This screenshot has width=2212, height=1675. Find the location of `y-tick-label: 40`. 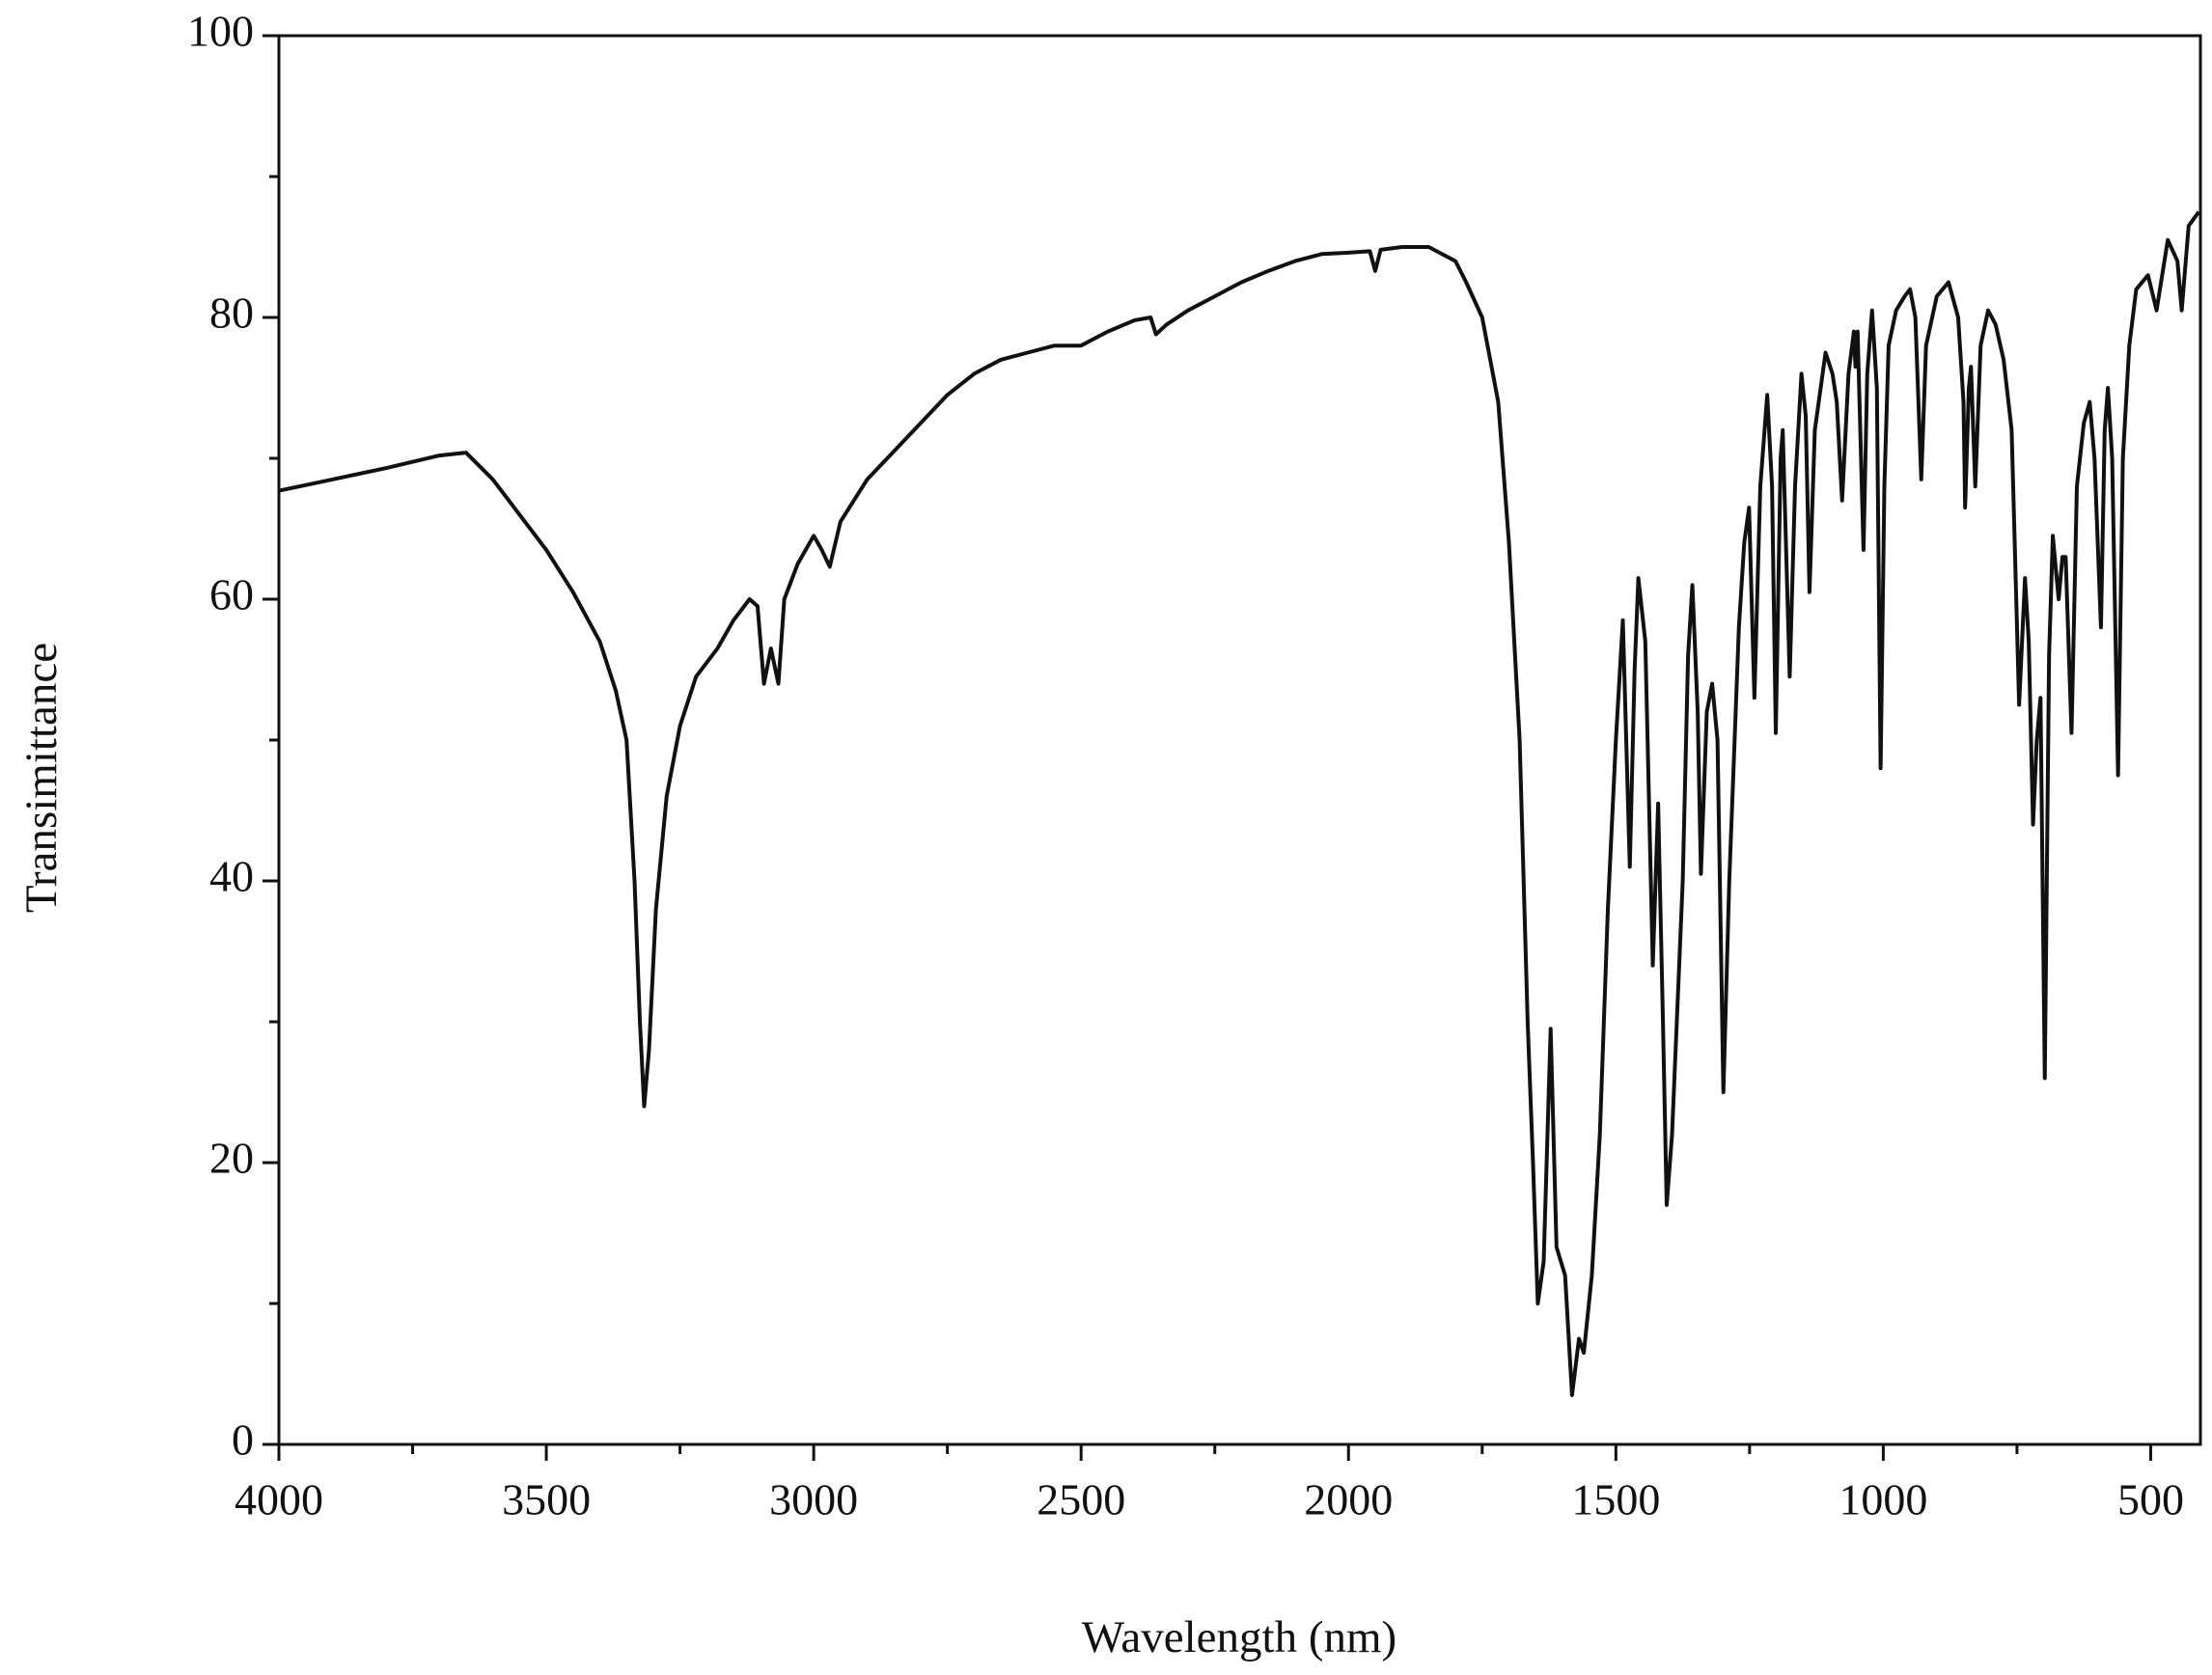

y-tick-label: 40 is located at coordinates (231, 876).